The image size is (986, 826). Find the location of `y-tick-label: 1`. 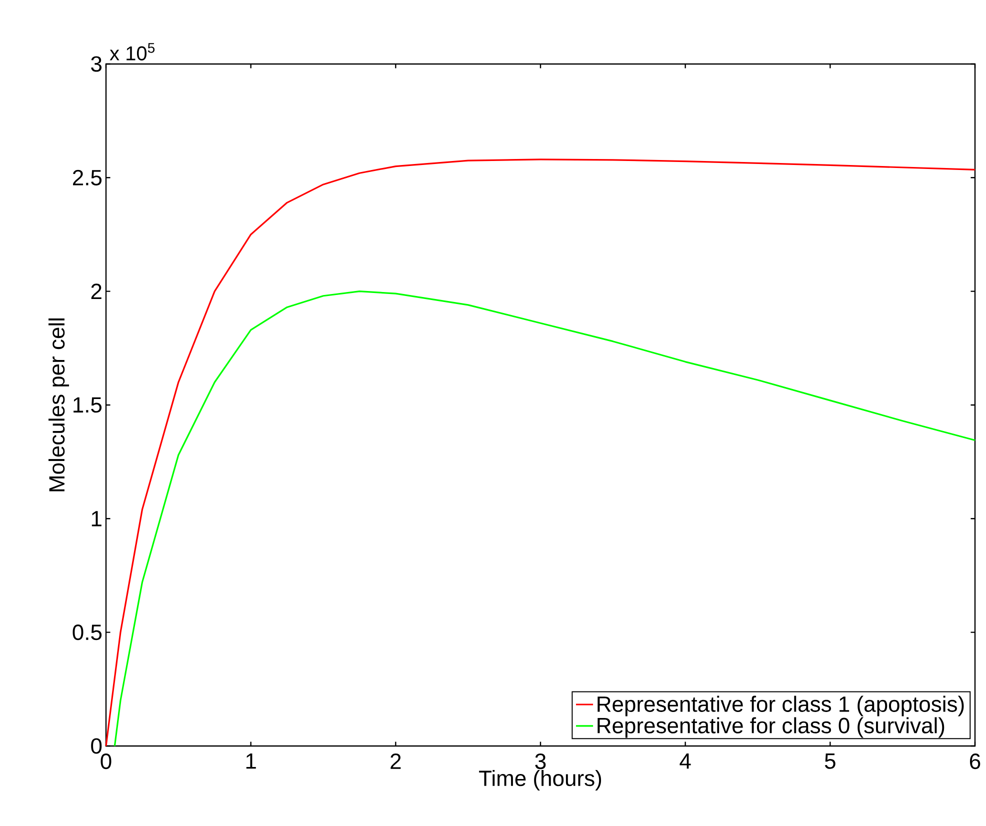

y-tick-label: 1 is located at coordinates (97, 518).